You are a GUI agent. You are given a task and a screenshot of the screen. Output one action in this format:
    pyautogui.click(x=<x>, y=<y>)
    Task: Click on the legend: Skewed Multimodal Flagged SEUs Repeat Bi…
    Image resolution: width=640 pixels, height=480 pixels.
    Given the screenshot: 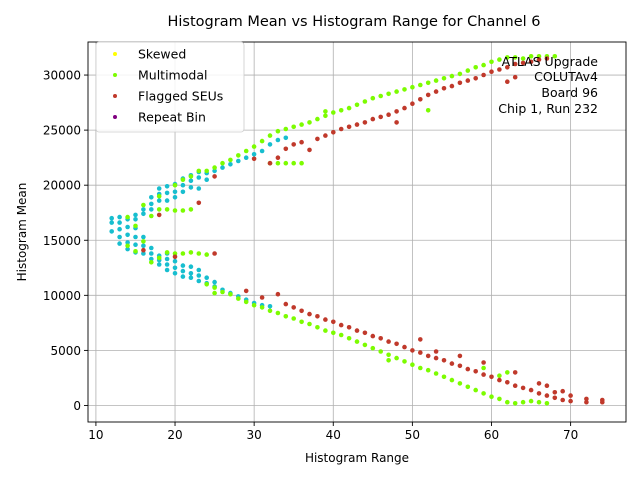 What is the action you would take?
    pyautogui.click(x=170, y=87)
    